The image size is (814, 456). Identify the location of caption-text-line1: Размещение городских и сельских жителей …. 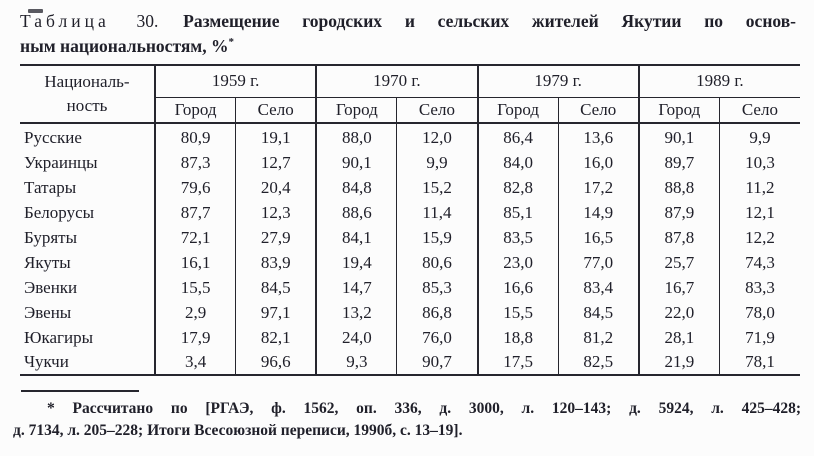
(490, 21).